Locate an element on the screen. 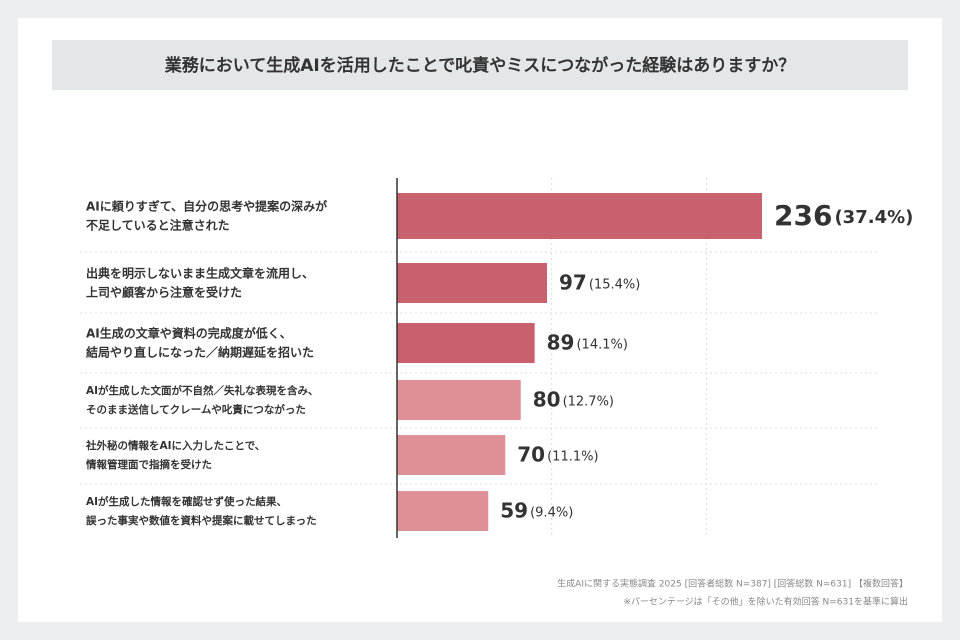 The image size is (960, 640). value-label: 236 is located at coordinates (803, 215).